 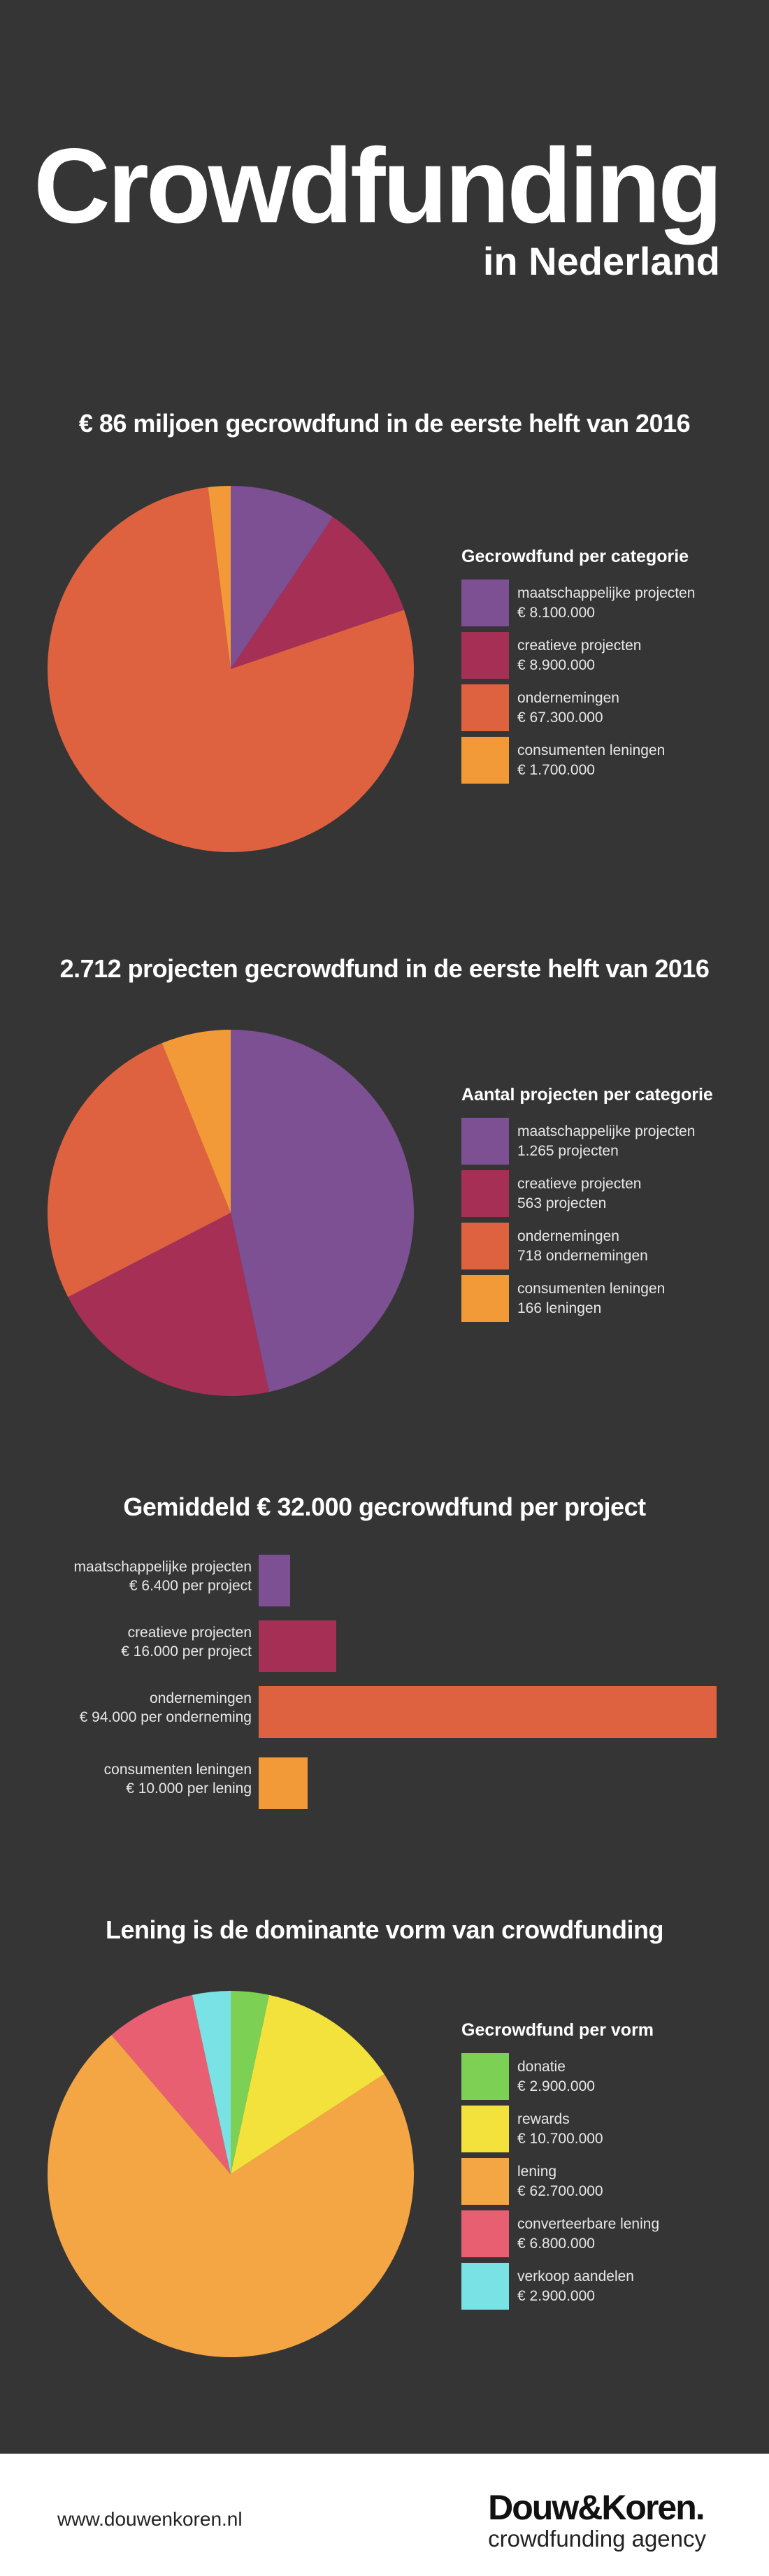 I want to click on bar-category: ondernemingen, so click(x=201, y=1698).